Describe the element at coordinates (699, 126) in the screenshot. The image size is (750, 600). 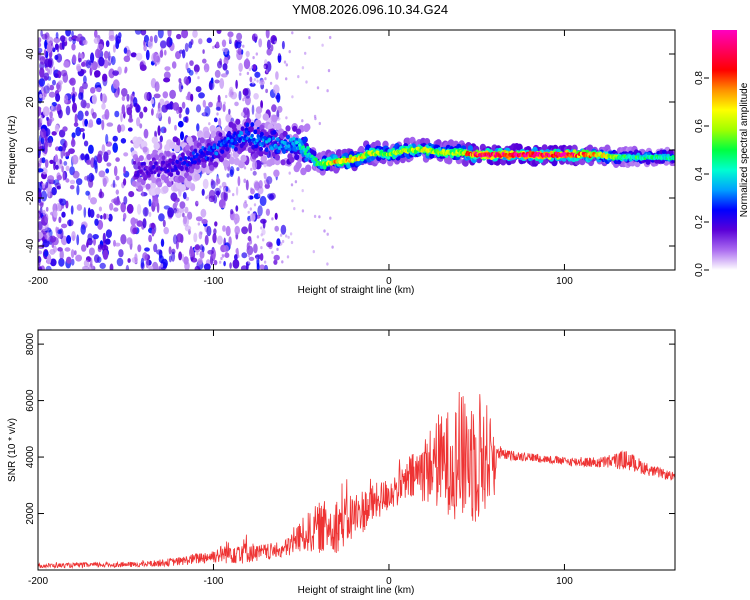
I see `colorbar-tick-label: 0.6` at that location.